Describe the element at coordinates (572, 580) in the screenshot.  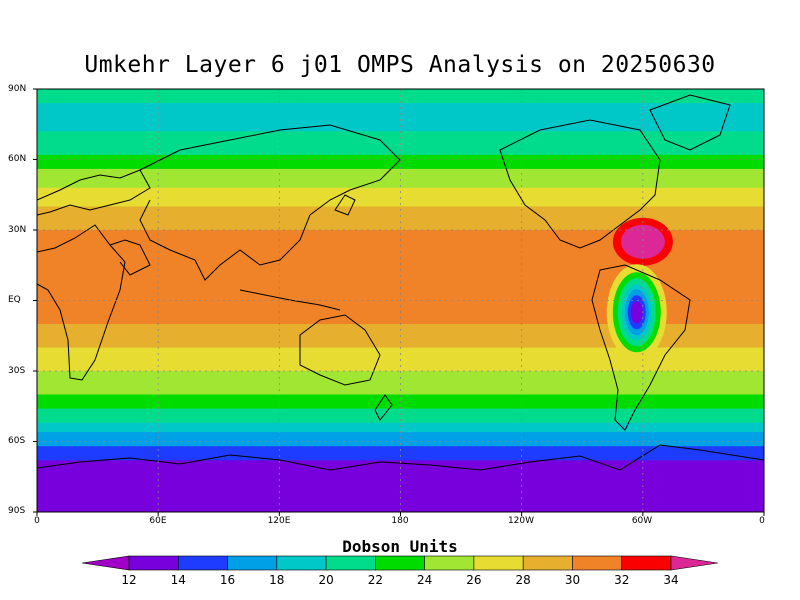
I see `colorbar-label: 30` at that location.